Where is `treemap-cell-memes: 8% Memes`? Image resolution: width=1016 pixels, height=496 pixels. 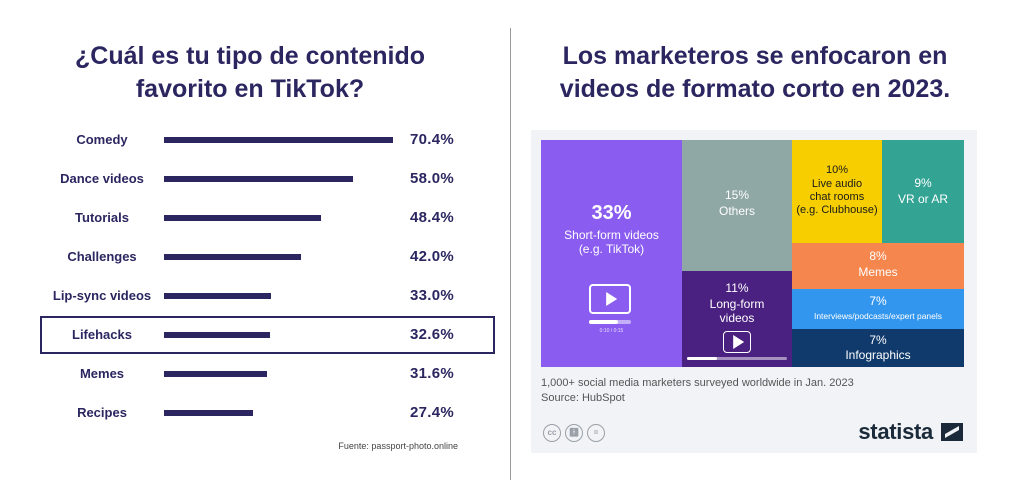
treemap-cell-memes: 8% Memes is located at coordinates (878, 266).